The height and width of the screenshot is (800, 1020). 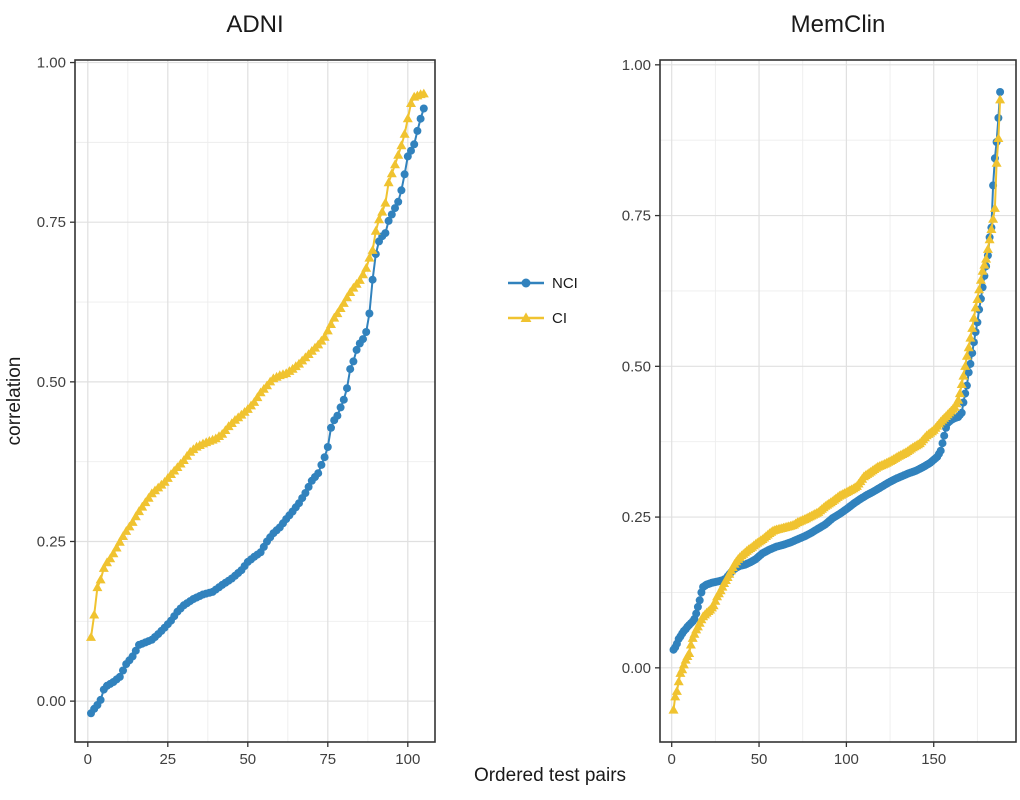 What do you see at coordinates (14, 401) in the screenshot?
I see `y-axis-title: correlation` at bounding box center [14, 401].